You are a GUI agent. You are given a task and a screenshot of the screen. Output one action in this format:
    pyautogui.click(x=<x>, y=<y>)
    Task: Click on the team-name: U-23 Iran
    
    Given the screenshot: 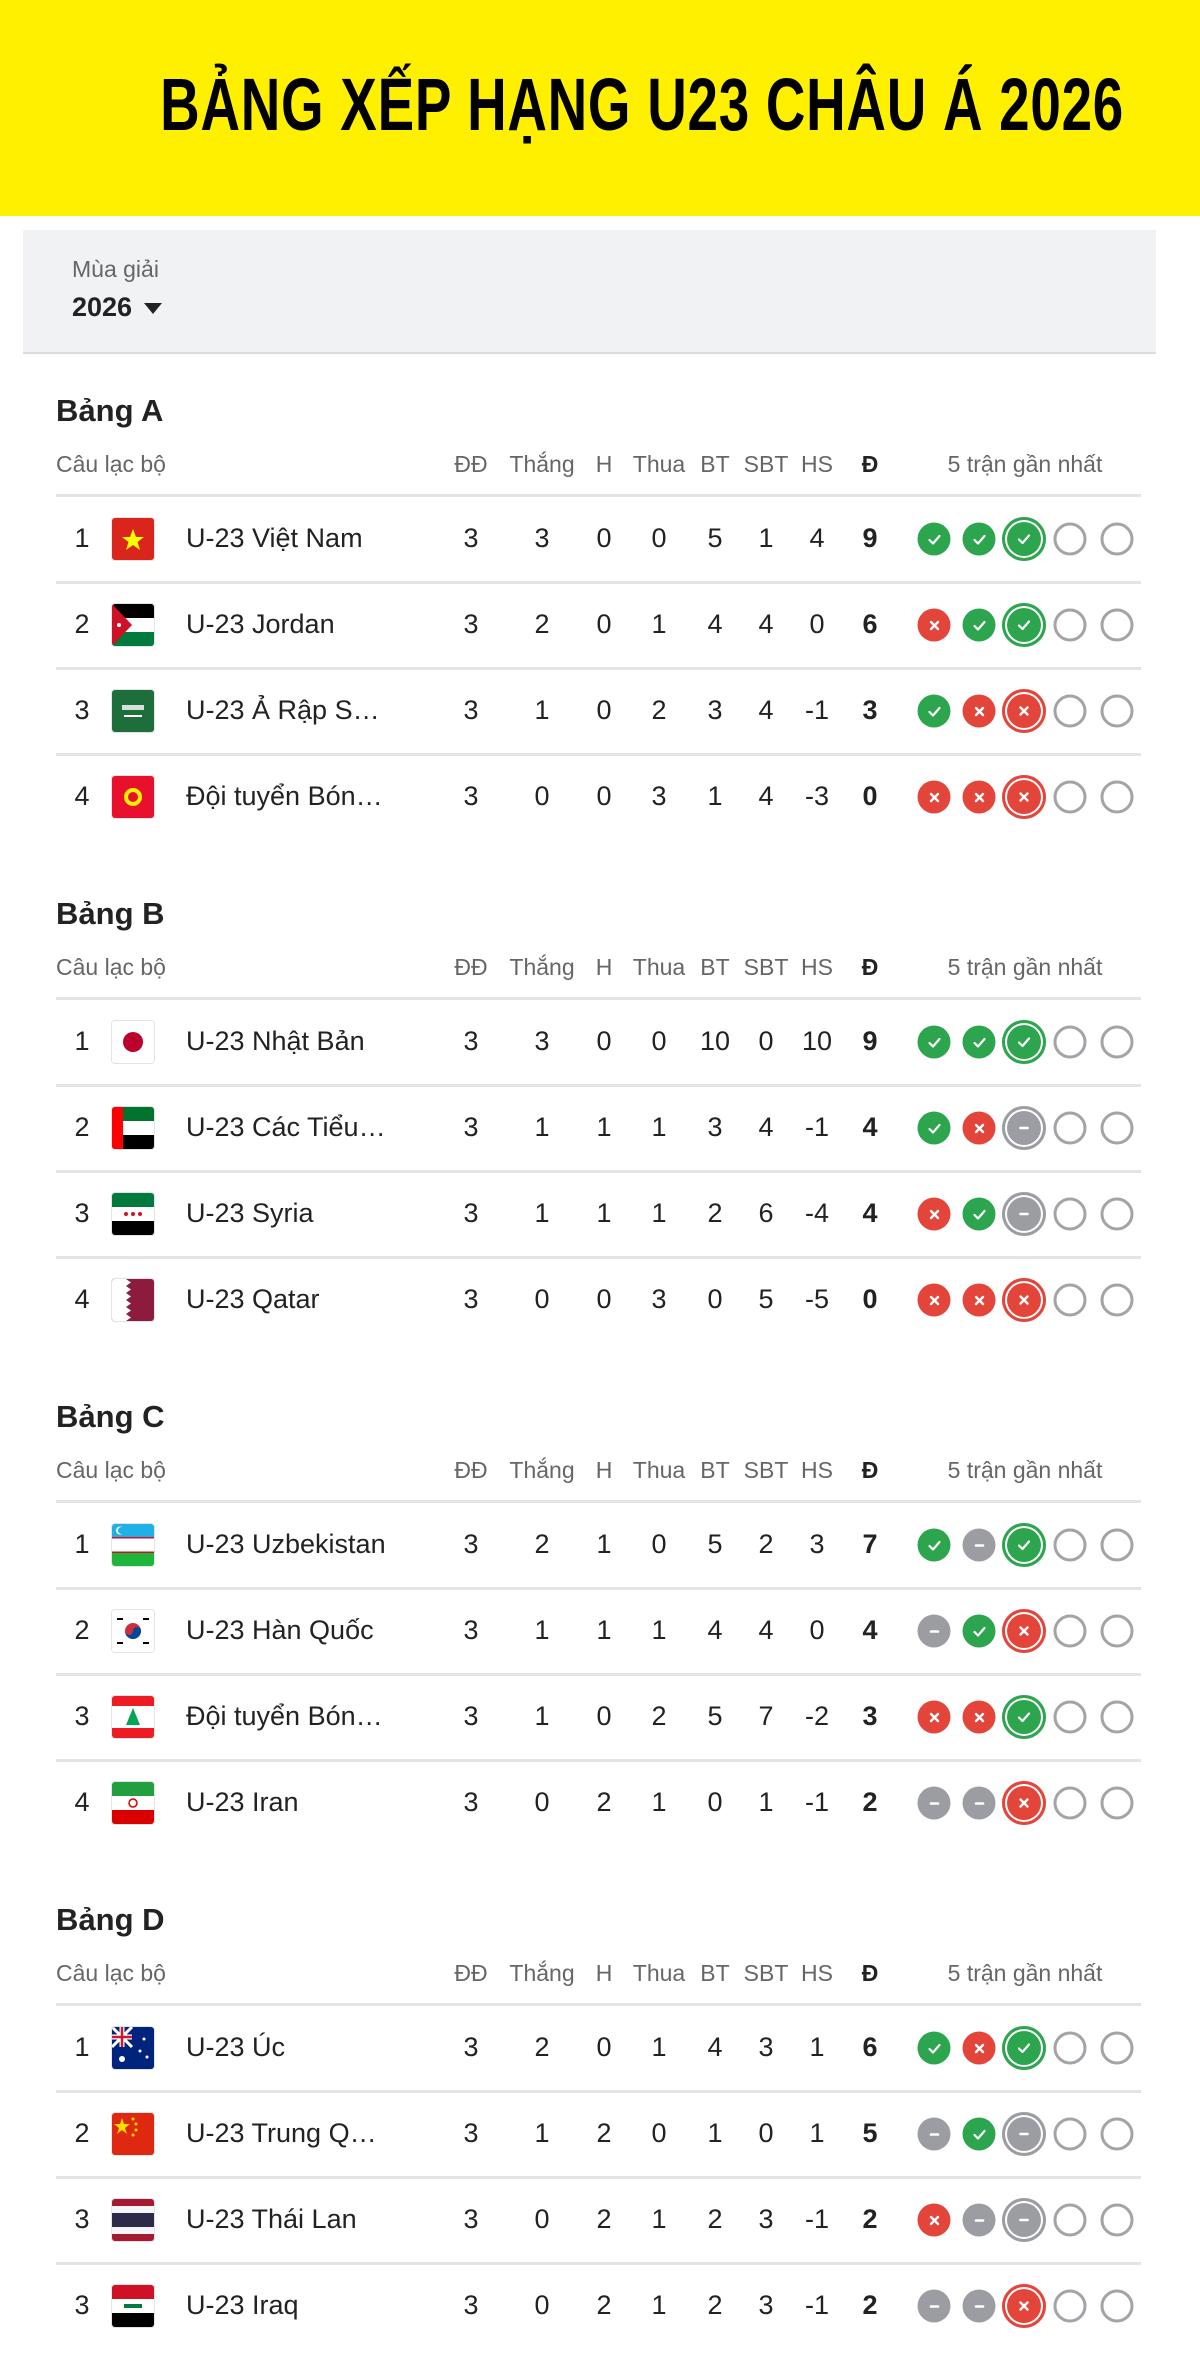 What is the action you would take?
    pyautogui.click(x=242, y=1802)
    